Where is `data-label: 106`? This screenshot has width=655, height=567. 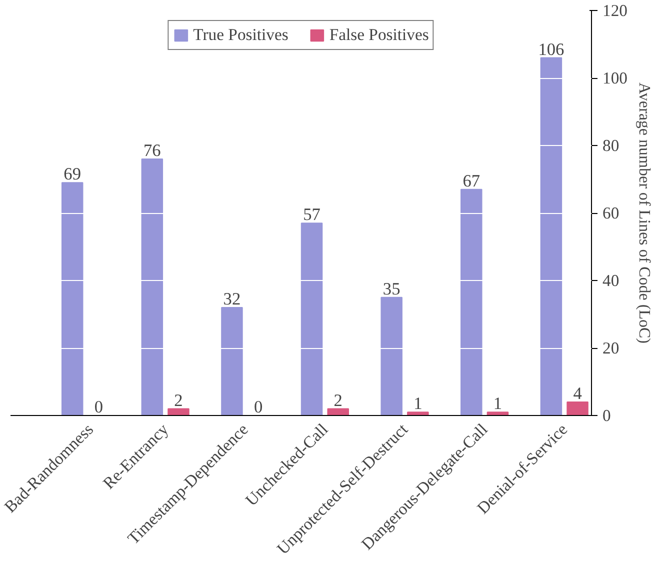 data-label: 106 is located at coordinates (551, 49).